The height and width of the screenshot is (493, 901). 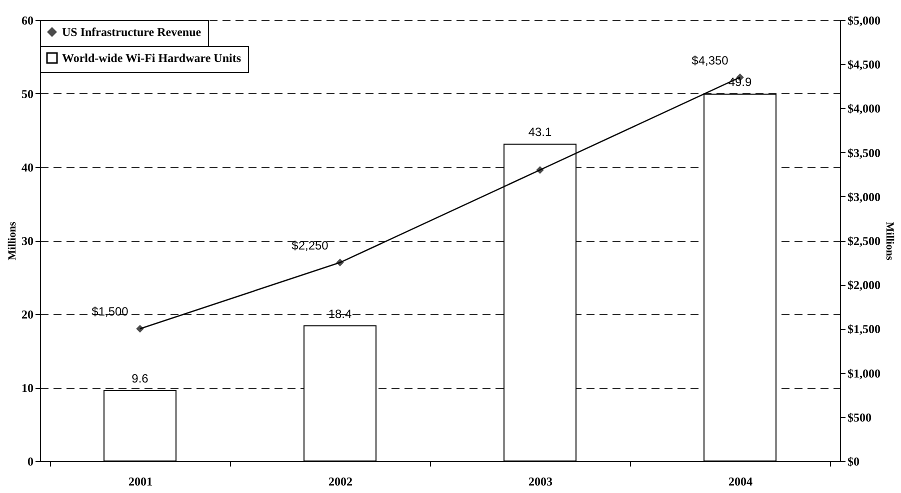 What do you see at coordinates (890, 241) in the screenshot?
I see `y2-axis-title: Millions` at bounding box center [890, 241].